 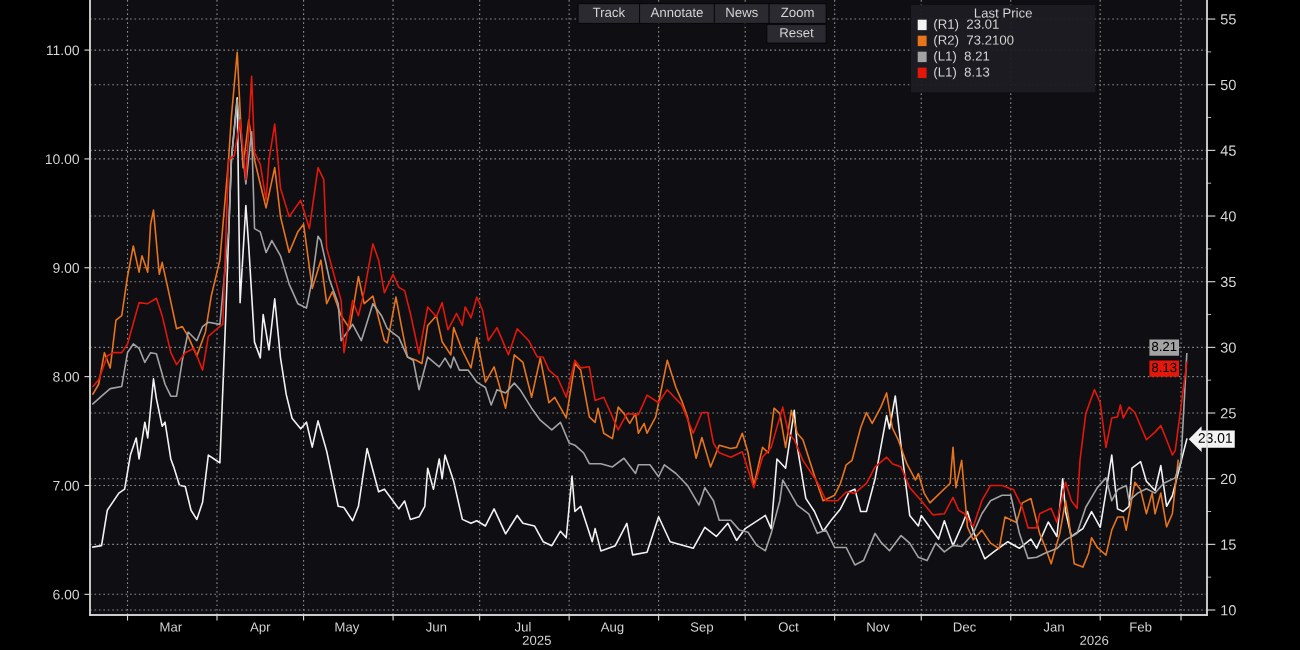 What do you see at coordinates (260, 628) in the screenshot?
I see `x-tick-label: Apr` at bounding box center [260, 628].